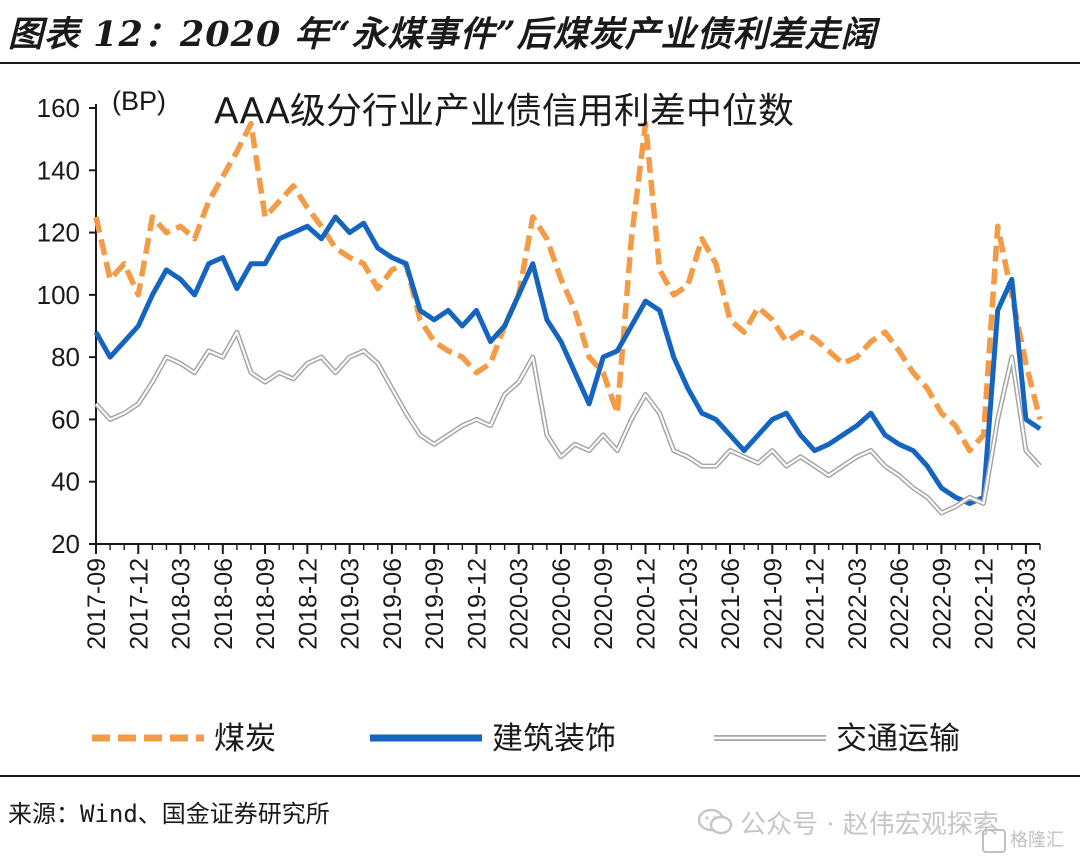  What do you see at coordinates (184, 739) in the screenshot?
I see `legend-item-1: 煤炭` at bounding box center [184, 739].